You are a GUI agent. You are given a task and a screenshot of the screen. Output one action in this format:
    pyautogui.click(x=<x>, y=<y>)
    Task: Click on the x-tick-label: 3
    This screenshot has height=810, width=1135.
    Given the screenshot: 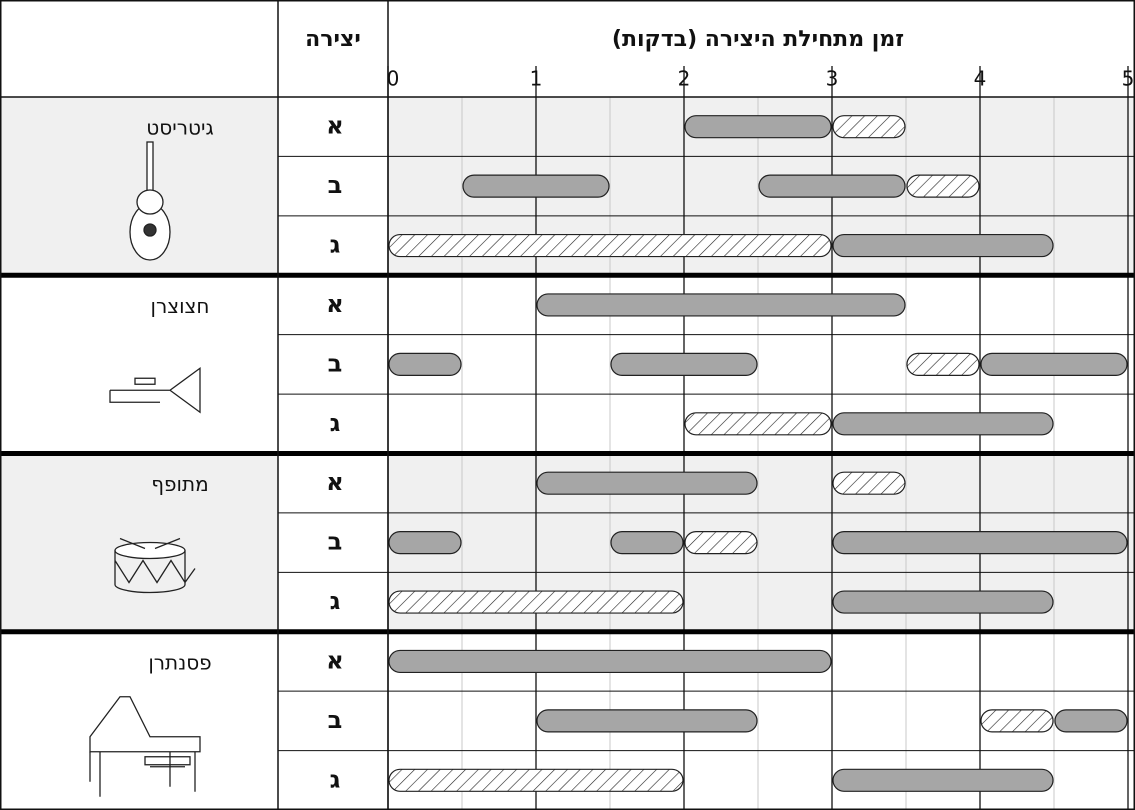 What is the action you would take?
    pyautogui.click(x=832, y=79)
    